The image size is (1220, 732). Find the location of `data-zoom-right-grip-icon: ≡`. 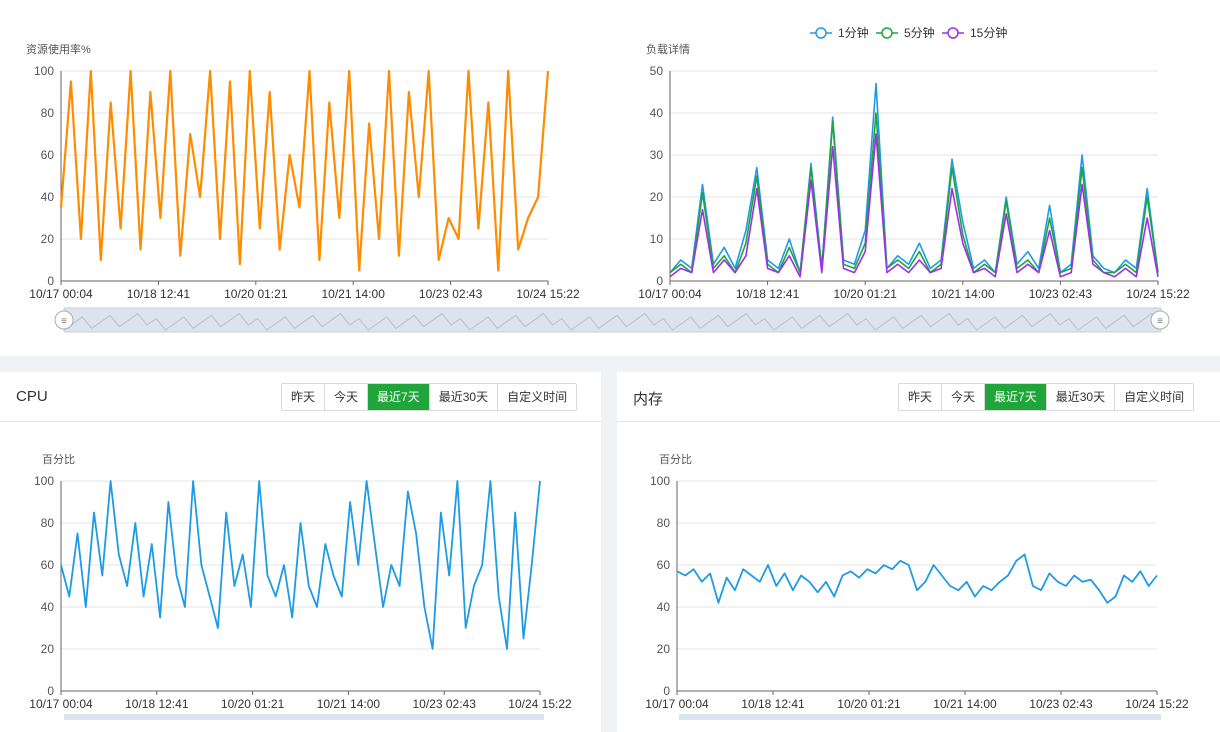

data-zoom-right-grip-icon: ≡ is located at coordinates (1160, 321).